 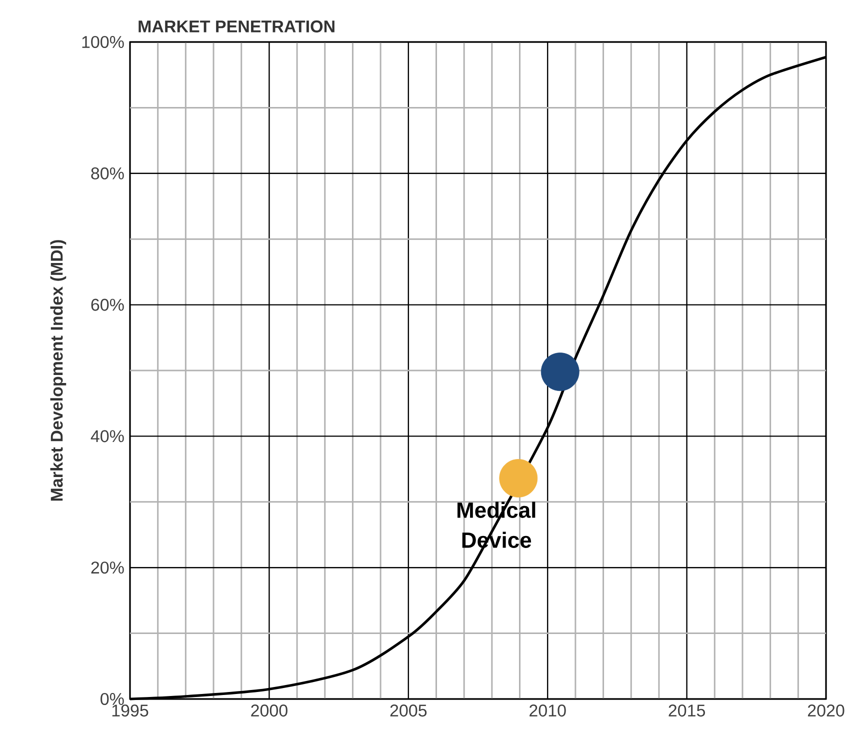 I want to click on y-tick-label: 0%, so click(x=112, y=699).